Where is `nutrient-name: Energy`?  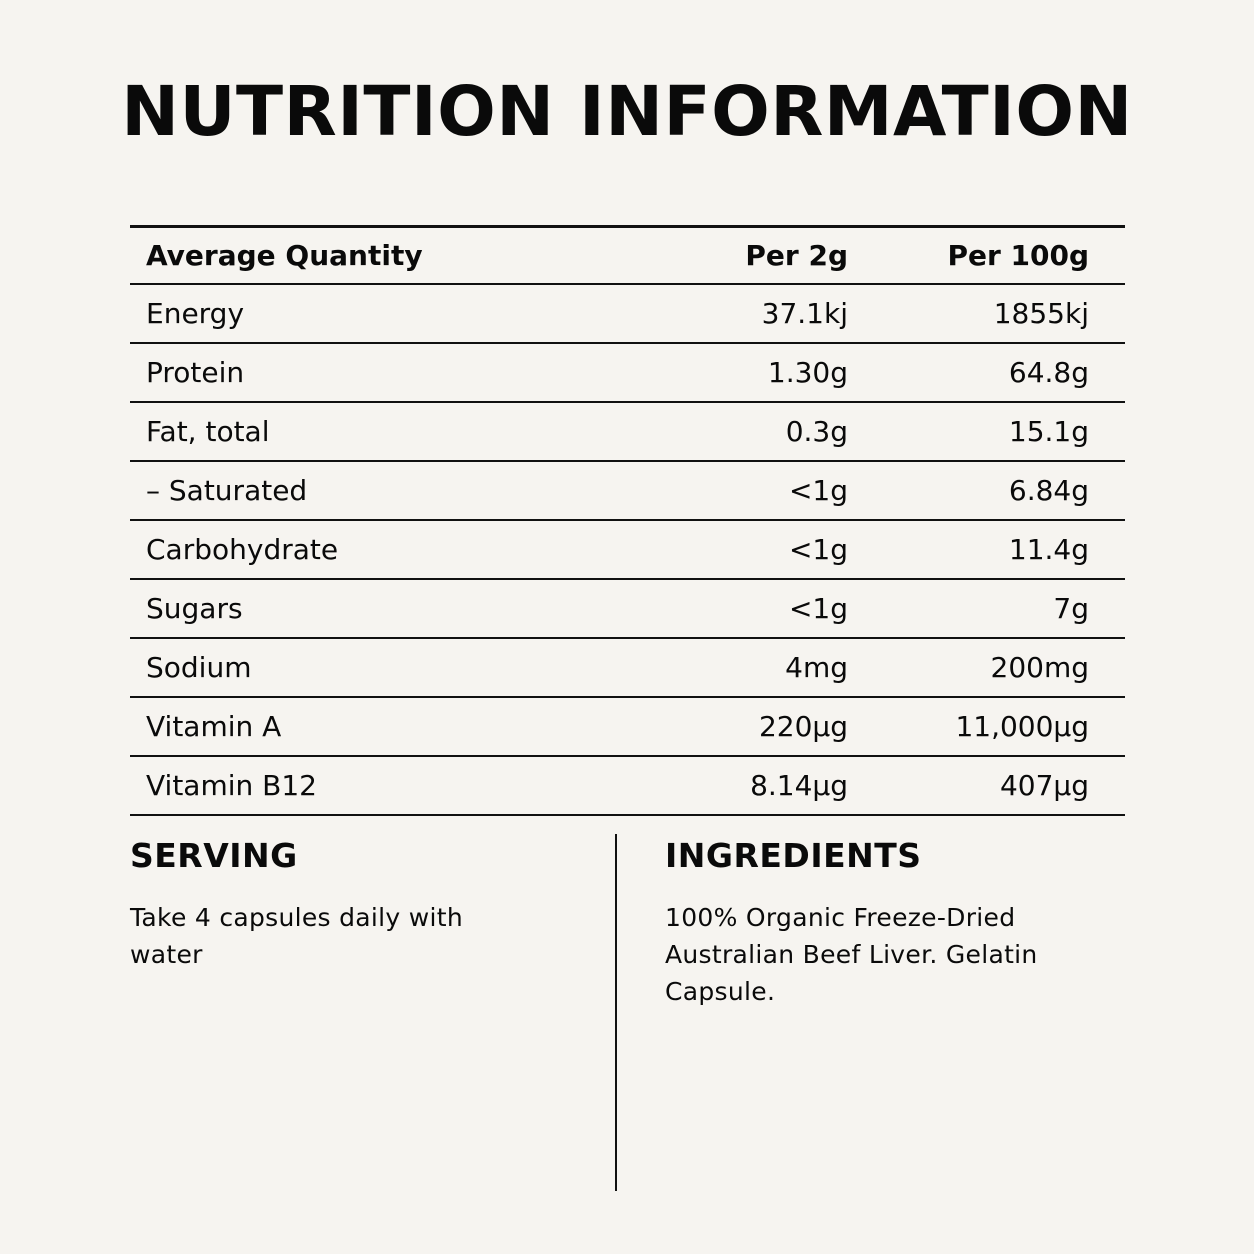 nutrient-name: Energy is located at coordinates (366, 314).